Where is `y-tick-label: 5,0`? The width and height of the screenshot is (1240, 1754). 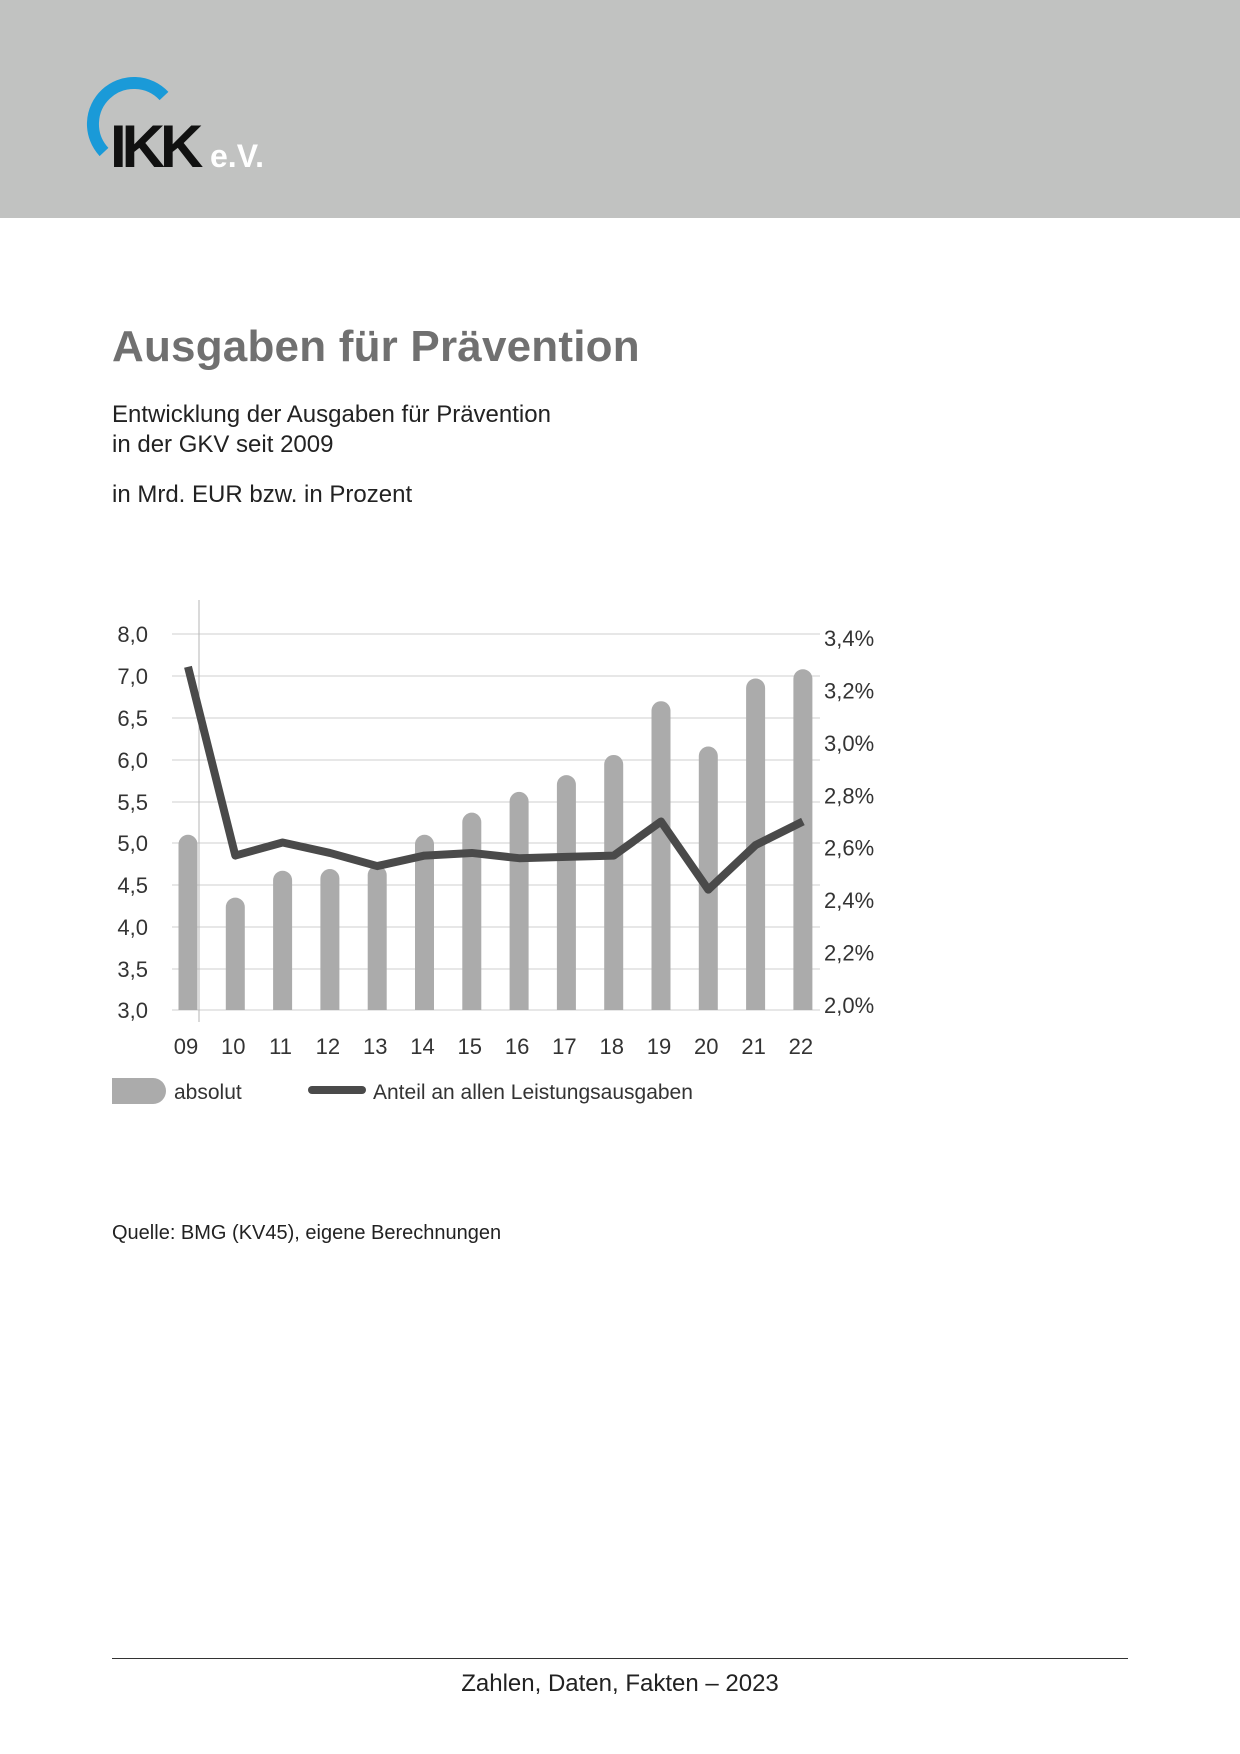
y-tick-label: 5,0 is located at coordinates (132, 843).